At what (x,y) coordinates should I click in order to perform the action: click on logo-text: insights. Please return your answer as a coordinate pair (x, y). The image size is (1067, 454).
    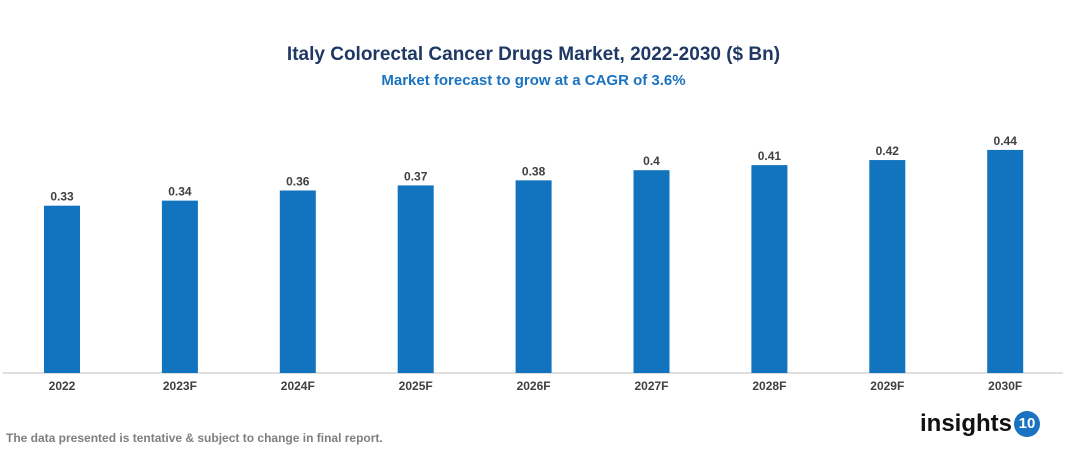
    Looking at the image, I should click on (966, 423).